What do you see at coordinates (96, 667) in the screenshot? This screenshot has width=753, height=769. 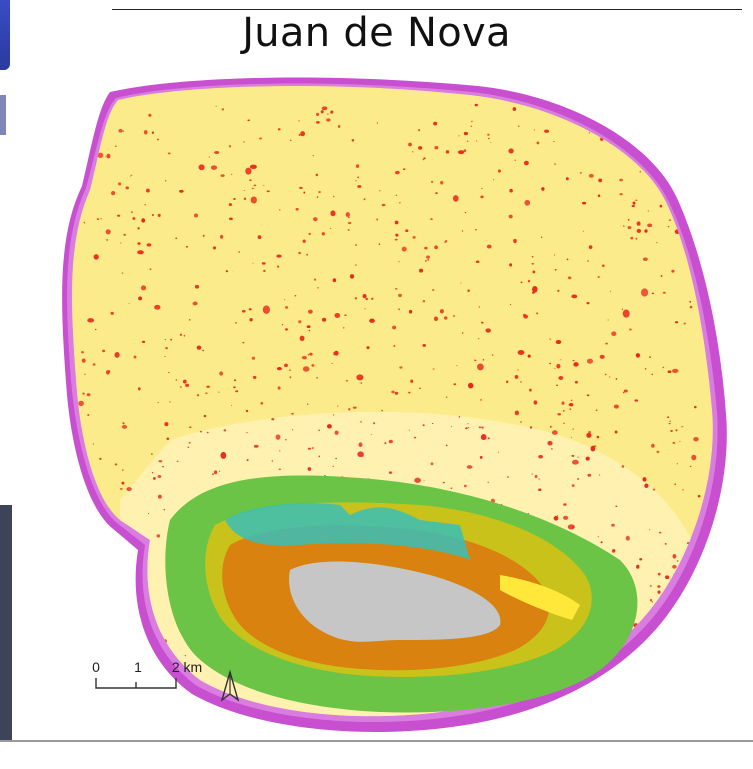 I see `scale-tick-label: 0` at bounding box center [96, 667].